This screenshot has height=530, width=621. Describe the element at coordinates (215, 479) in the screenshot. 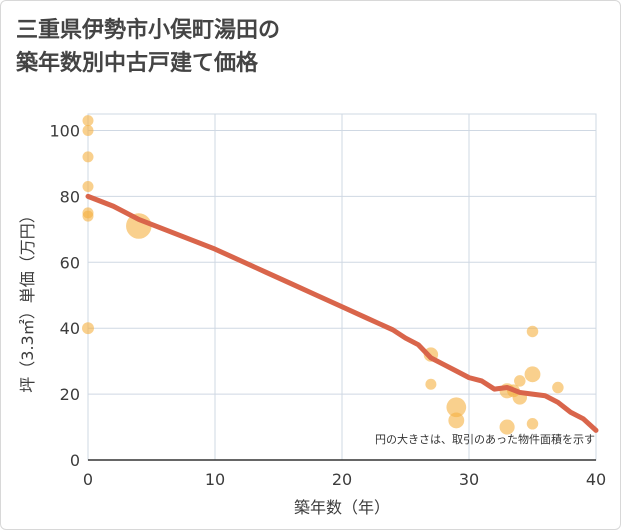

I see `x-tick-label-1: 10` at that location.